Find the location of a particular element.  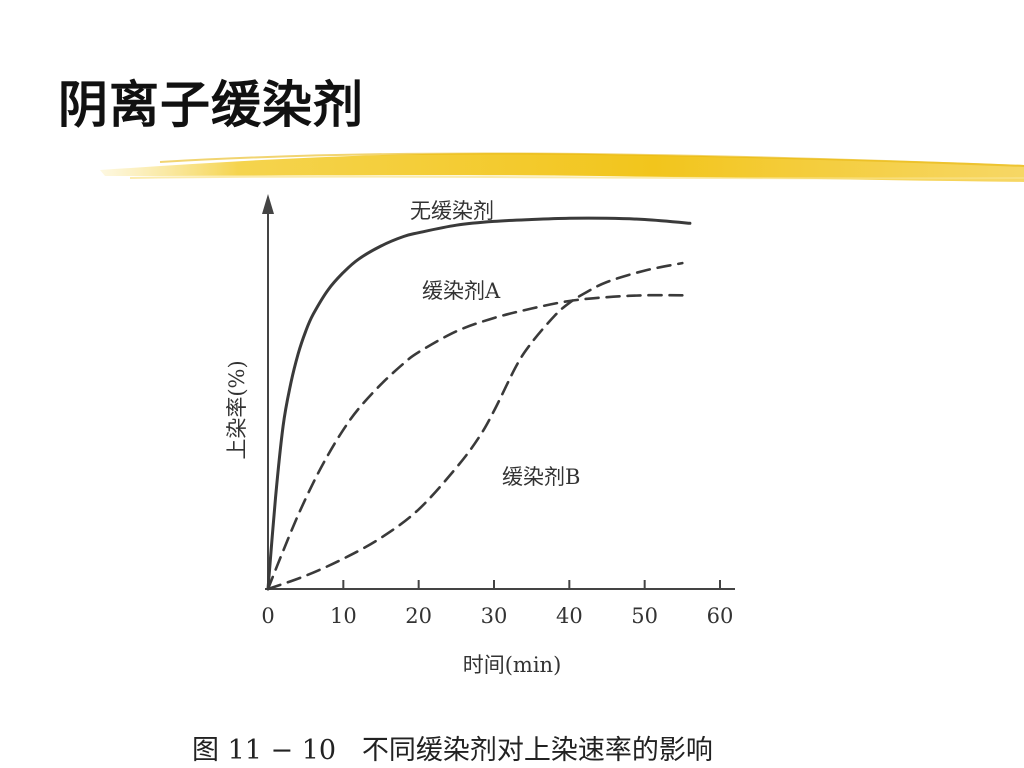

slide-title: 阴离子缓染剂 is located at coordinates (211, 105).